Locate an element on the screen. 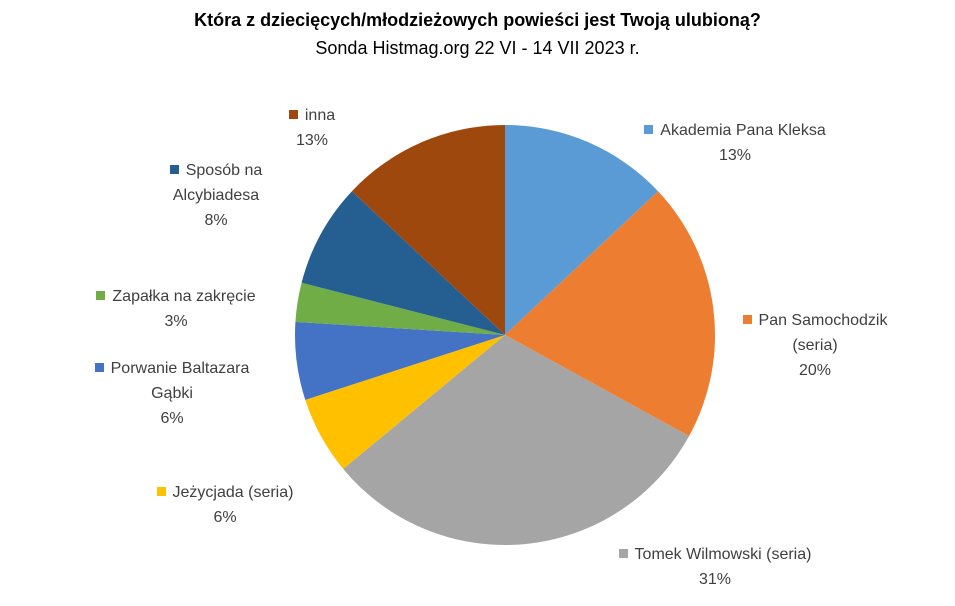 The width and height of the screenshot is (955, 606). value-label: 8% is located at coordinates (216, 220).